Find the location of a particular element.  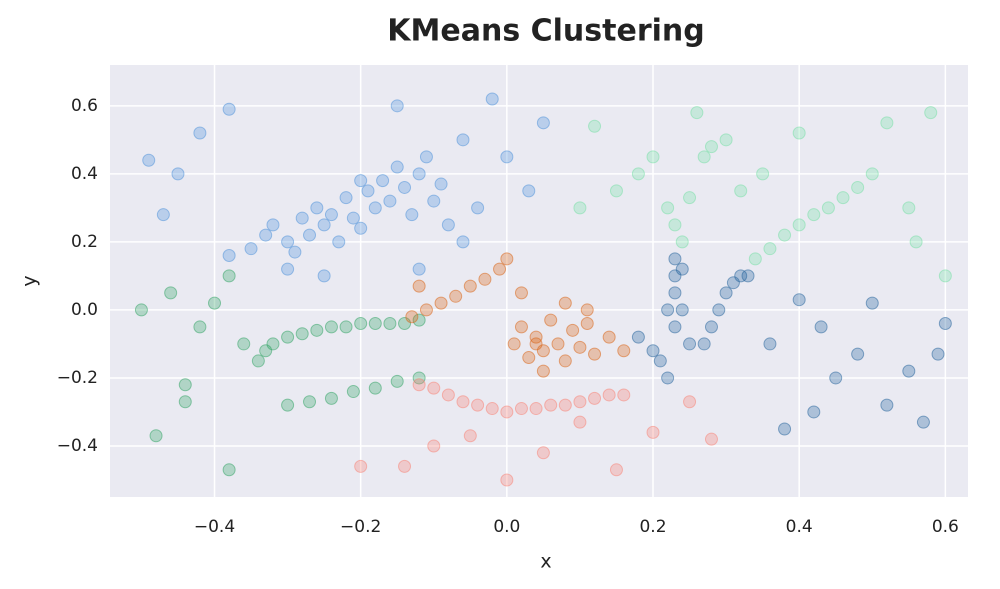

y-tick-label: −0.4 is located at coordinates (77, 446).